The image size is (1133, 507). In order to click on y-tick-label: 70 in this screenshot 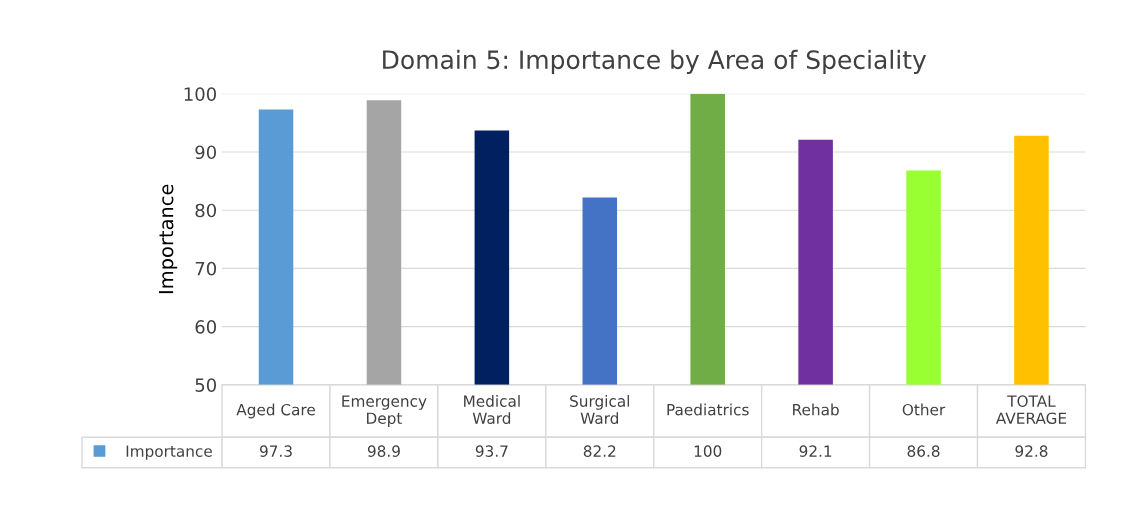, I will do `click(206, 268)`.